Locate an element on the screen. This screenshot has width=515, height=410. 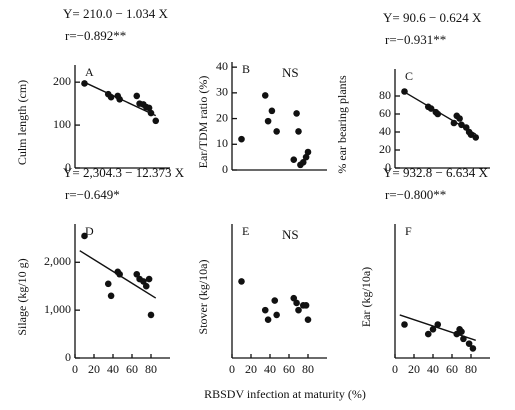
equation: Y= 932.8 − 6.634 X is located at coordinates (436, 172).